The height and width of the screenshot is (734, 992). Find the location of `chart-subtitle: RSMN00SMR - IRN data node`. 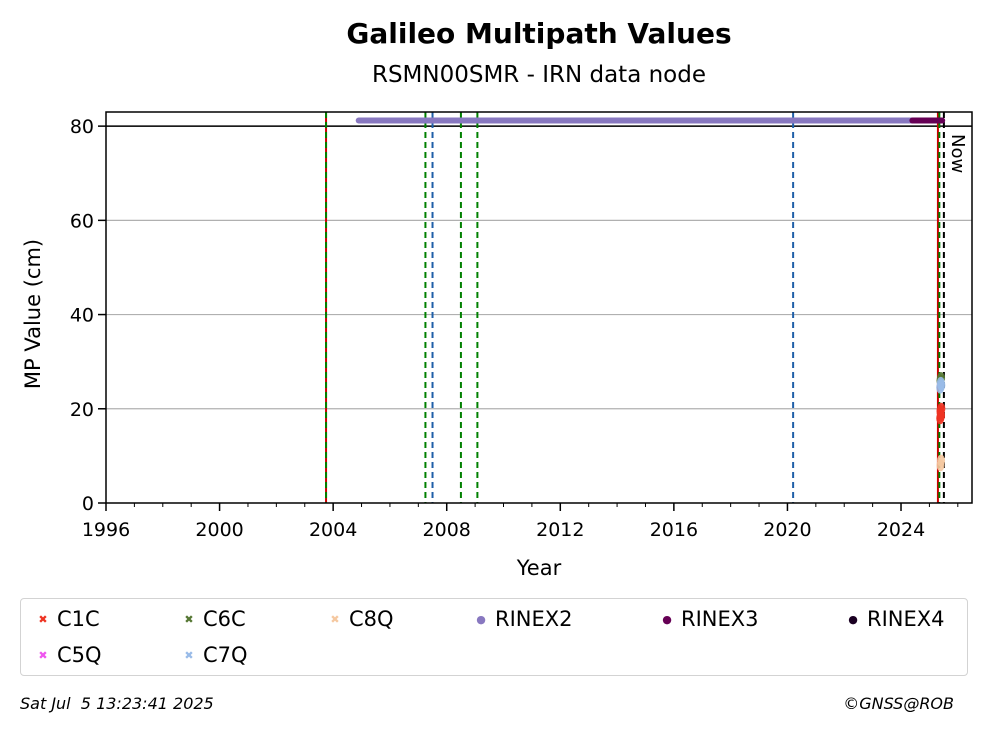

chart-subtitle: RSMN00SMR - IRN data node is located at coordinates (539, 75).